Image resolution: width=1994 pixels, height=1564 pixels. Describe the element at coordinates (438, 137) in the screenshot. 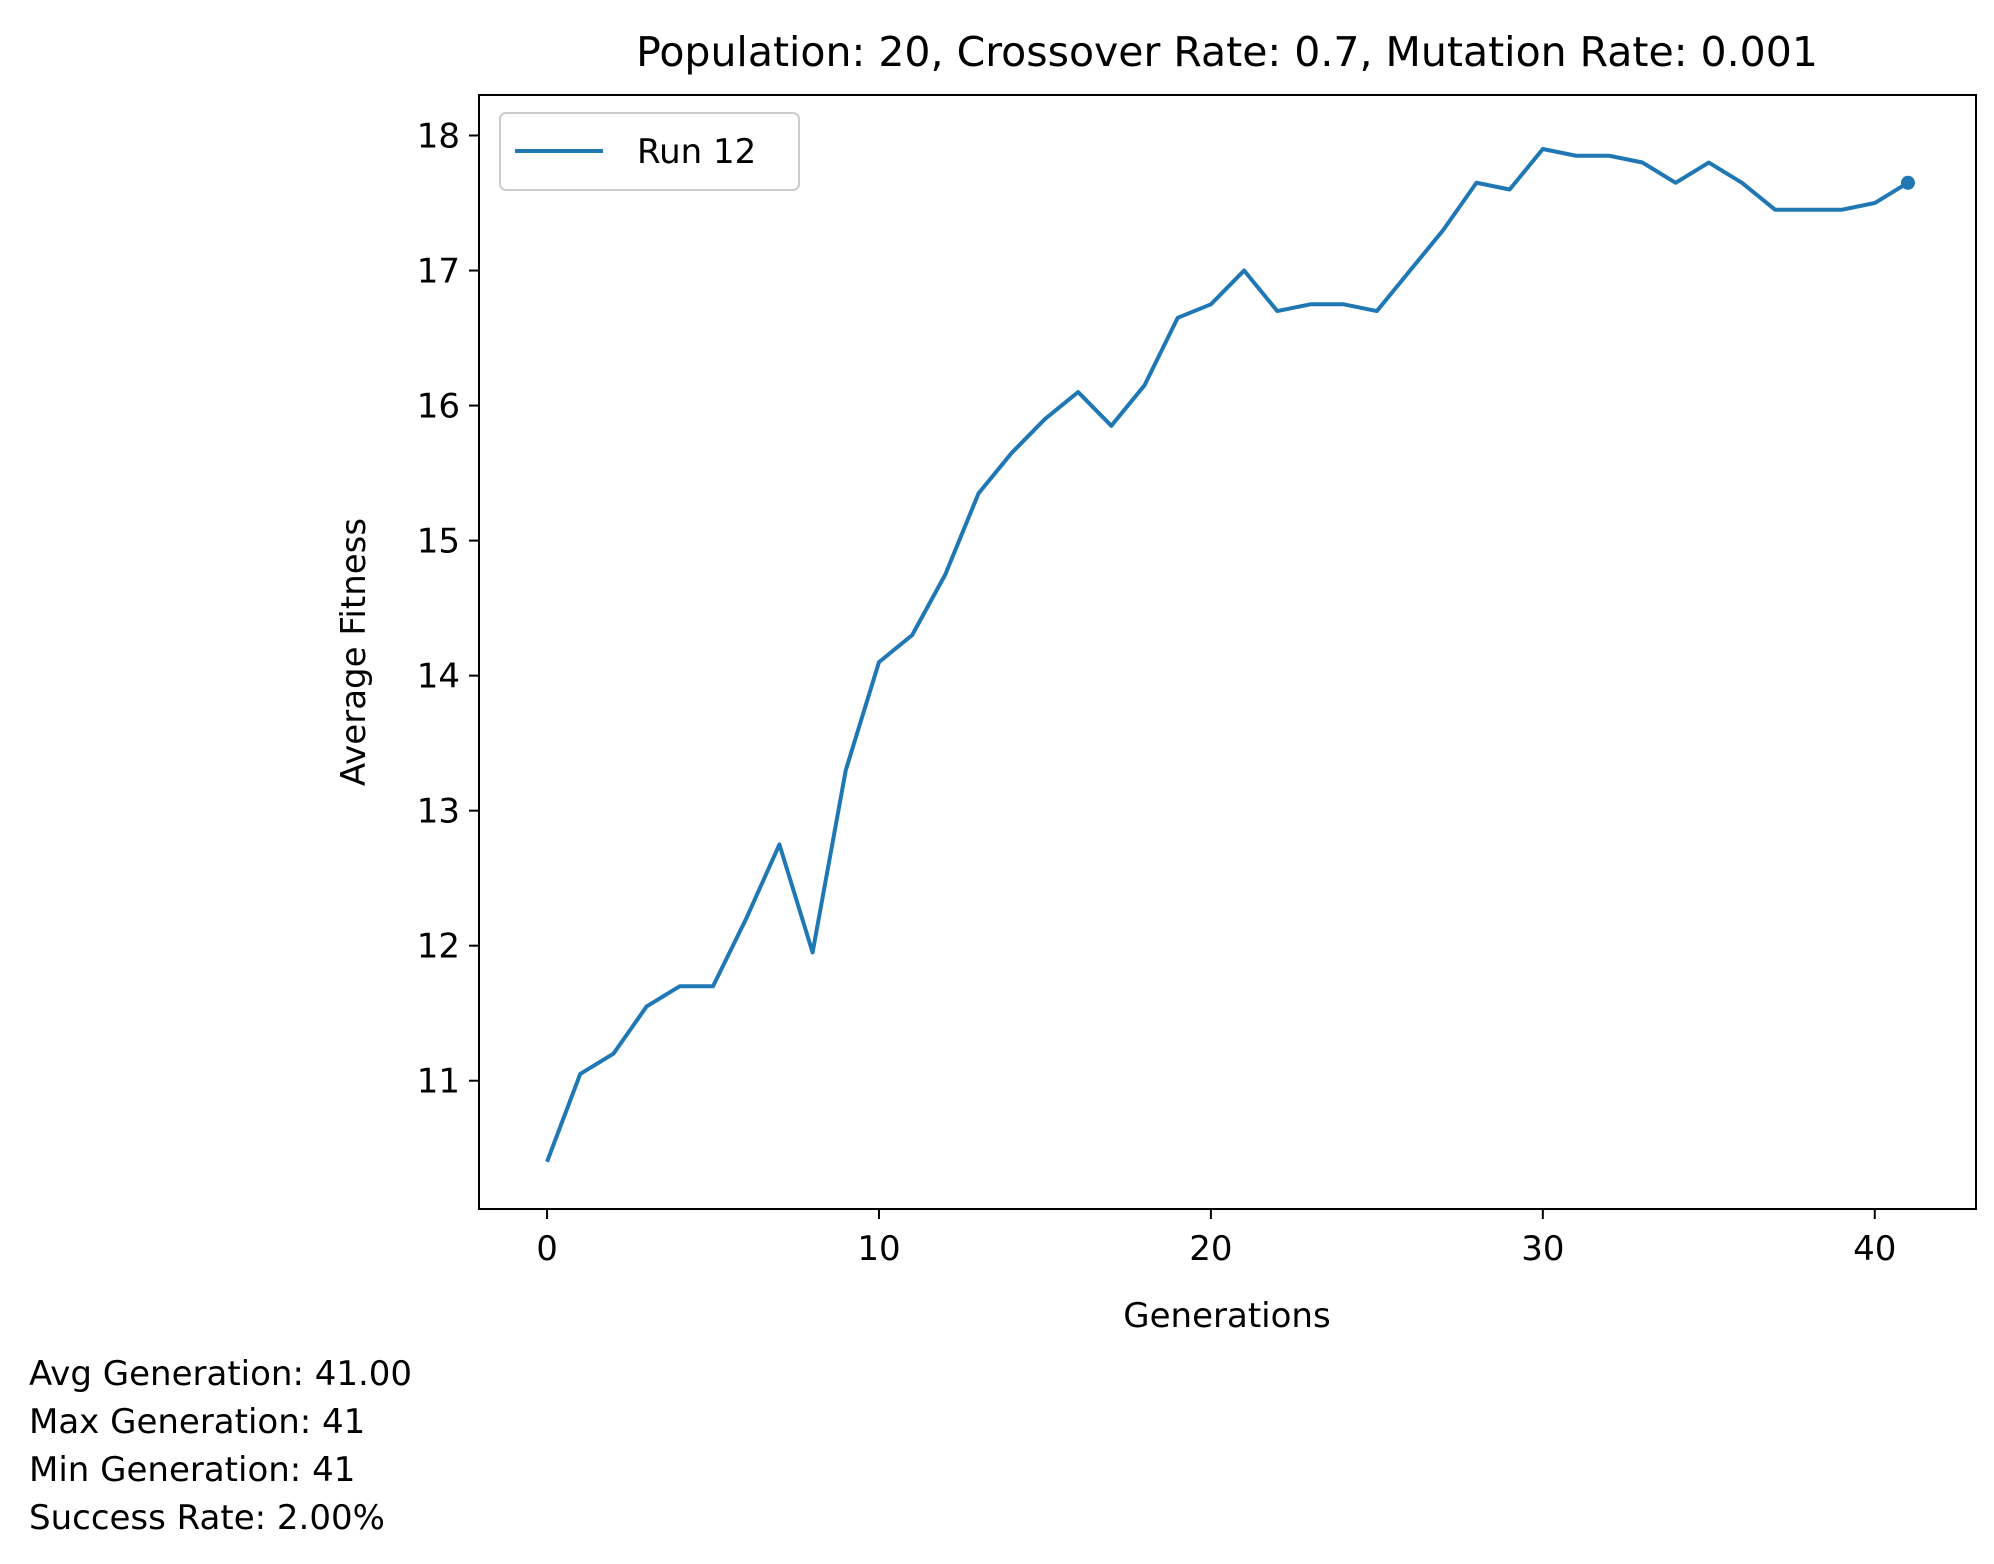

I see `y-tick-label: 18` at that location.